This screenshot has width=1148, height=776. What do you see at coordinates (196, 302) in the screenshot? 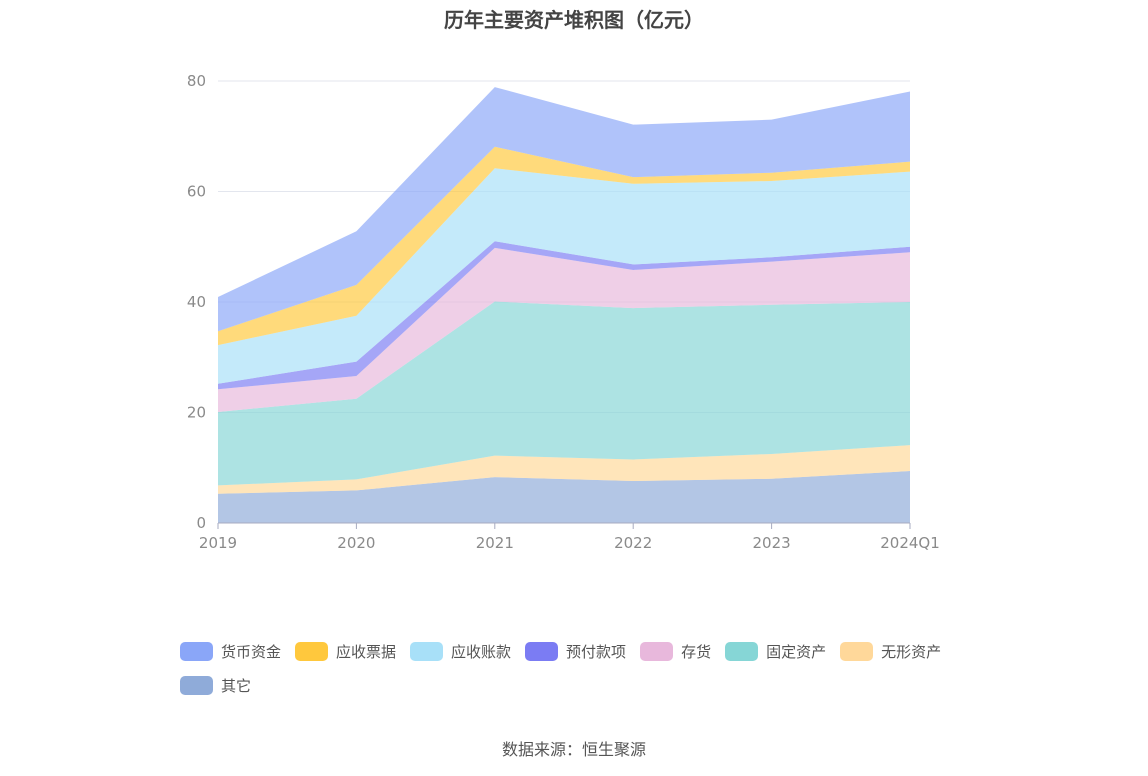
I see `y-tick-label: 40` at bounding box center [196, 302].